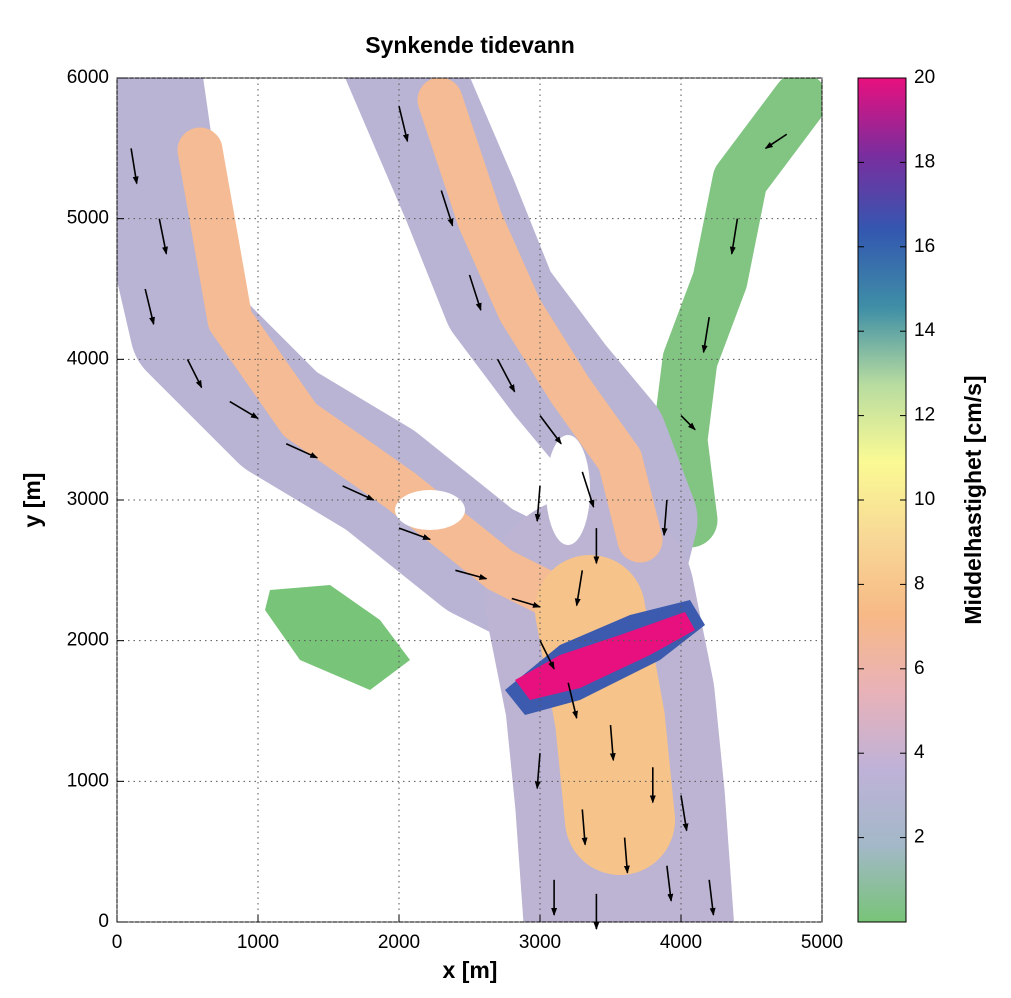  Describe the element at coordinates (924, 161) in the screenshot. I see `colorbar-tick-label: 18` at that location.